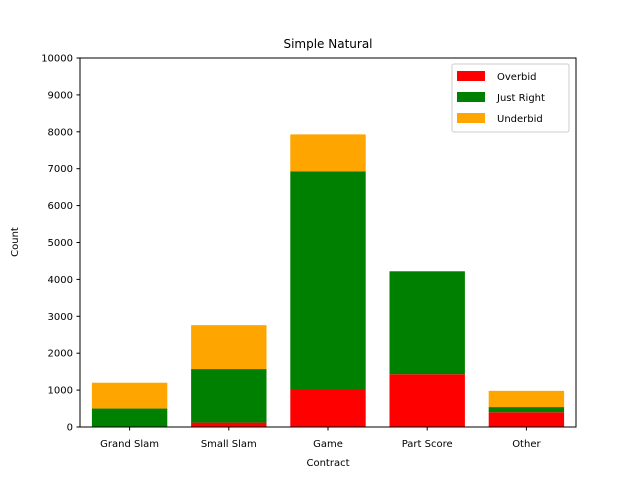 This screenshot has height=480, width=640. Describe the element at coordinates (60, 280) in the screenshot. I see `y-tick-label: 4000` at that location.